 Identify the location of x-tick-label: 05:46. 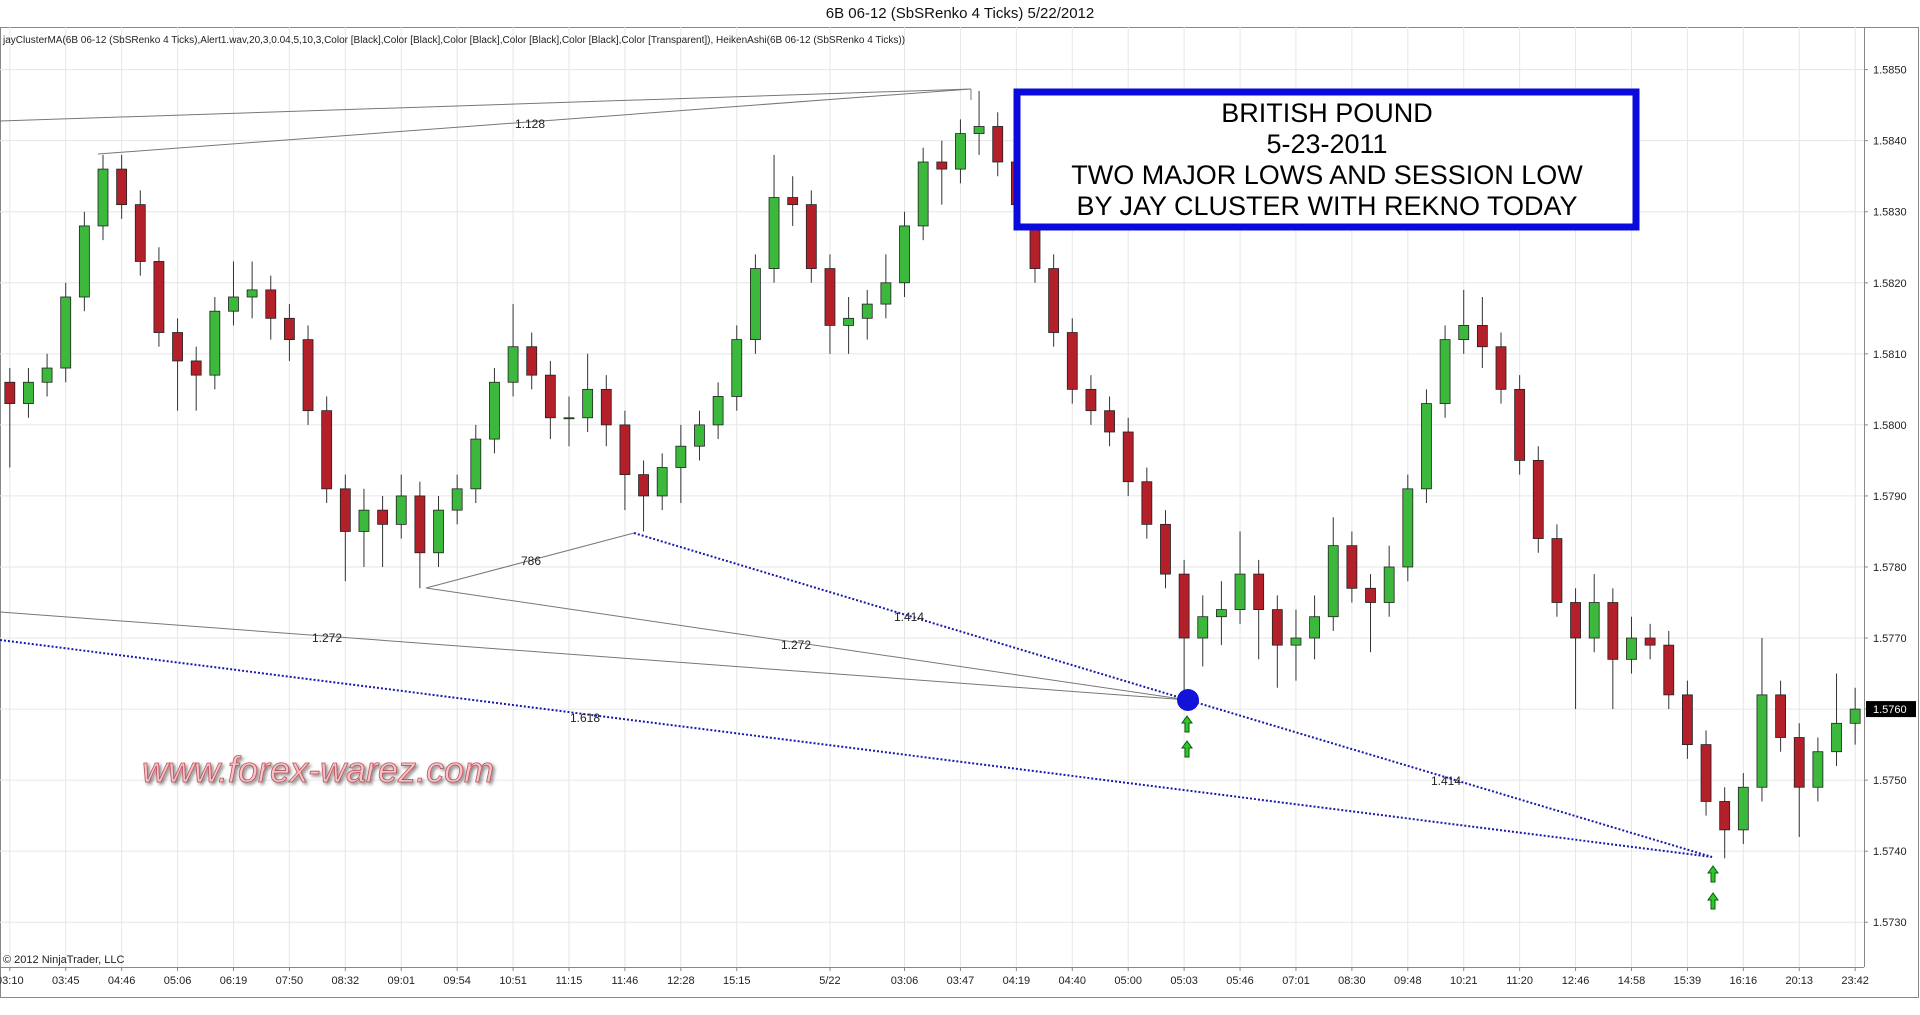
(1240, 981).